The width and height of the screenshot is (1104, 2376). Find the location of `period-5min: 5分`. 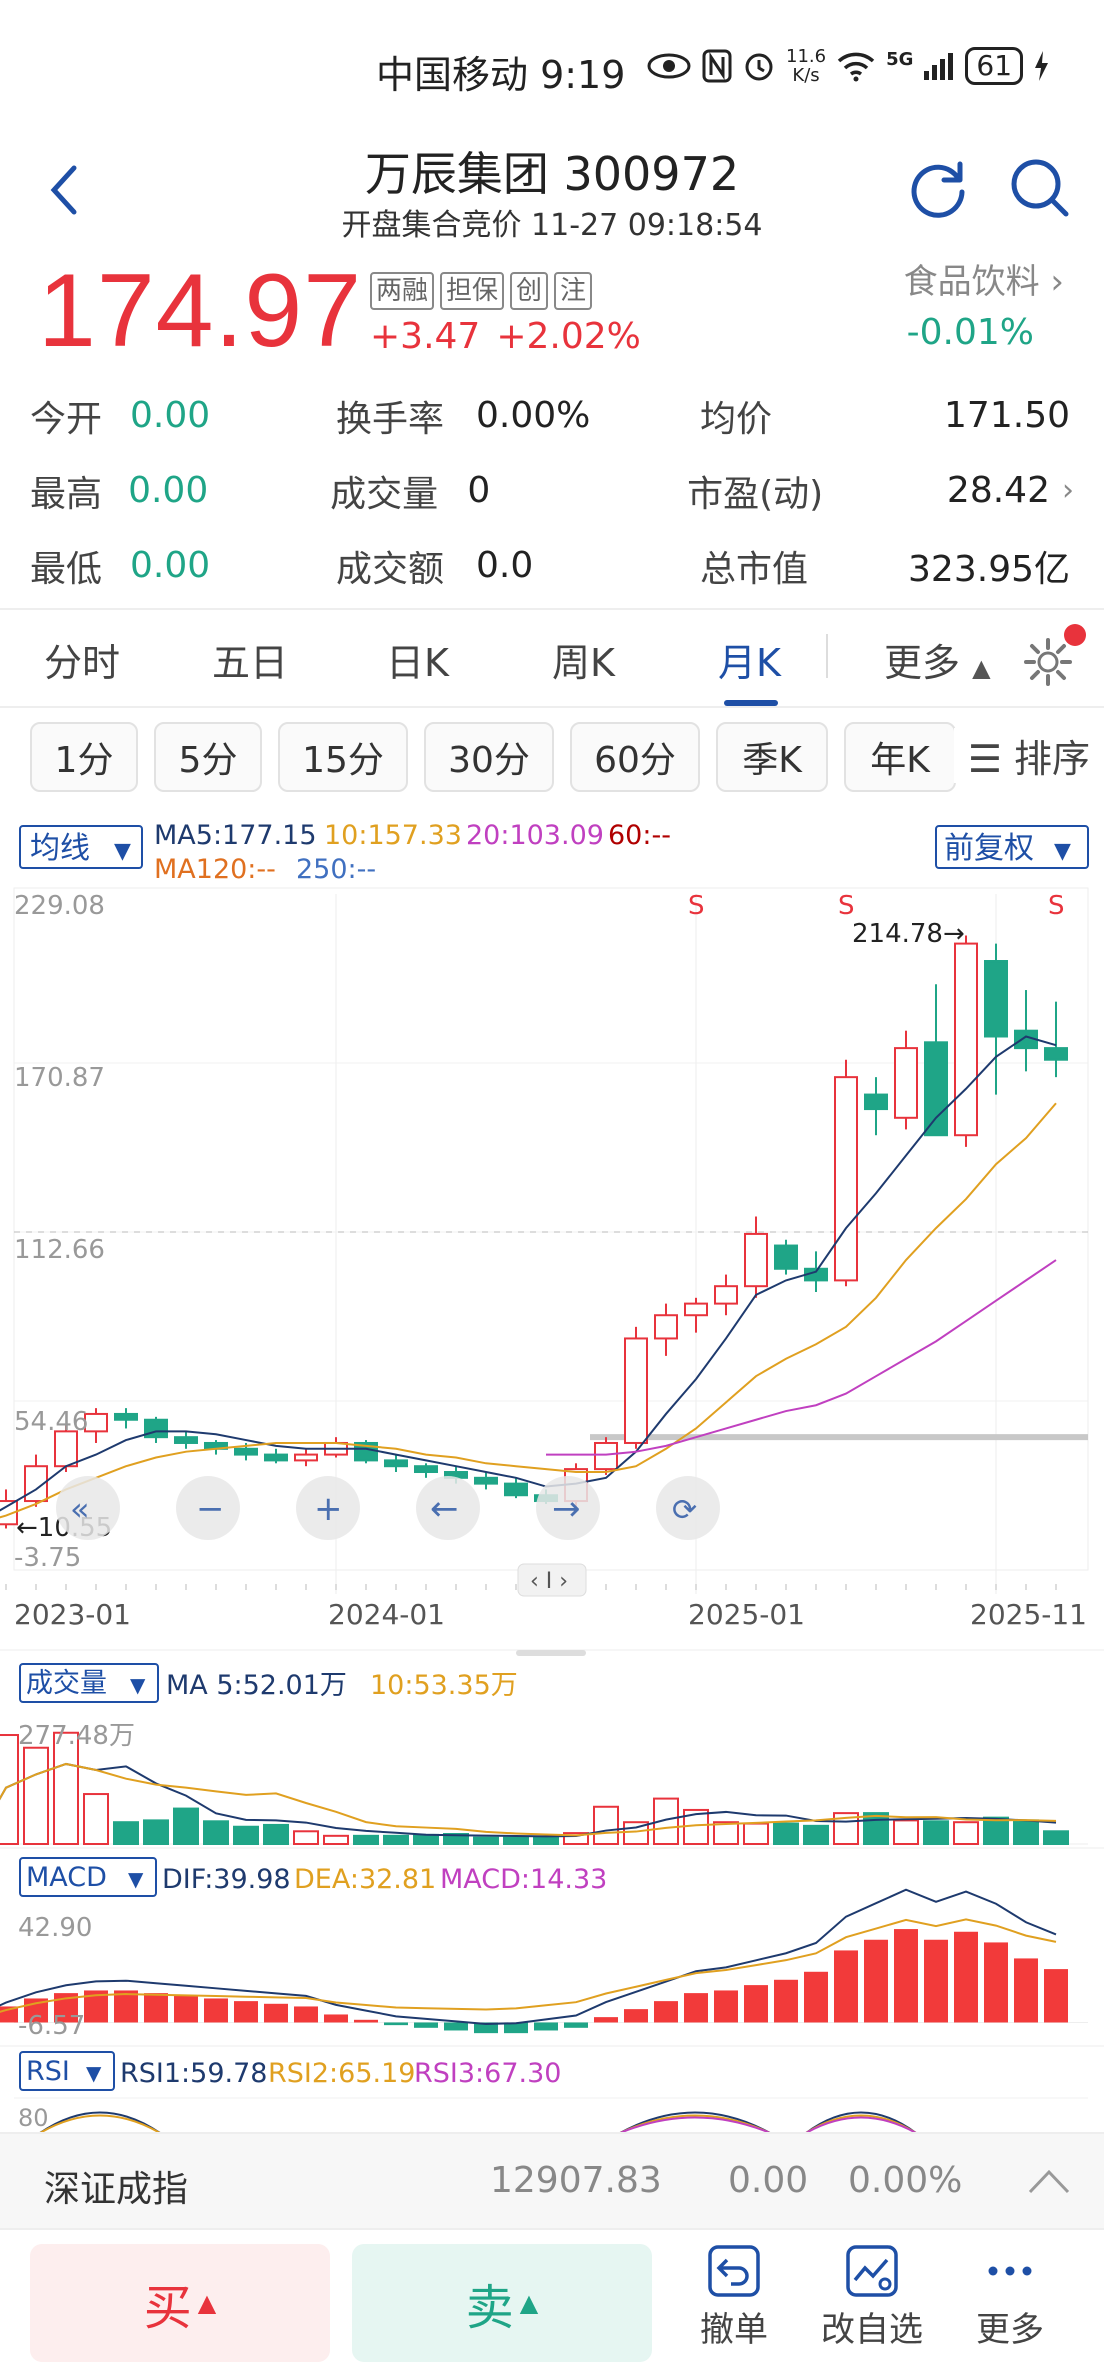

period-5min: 5分 is located at coordinates (208, 757).